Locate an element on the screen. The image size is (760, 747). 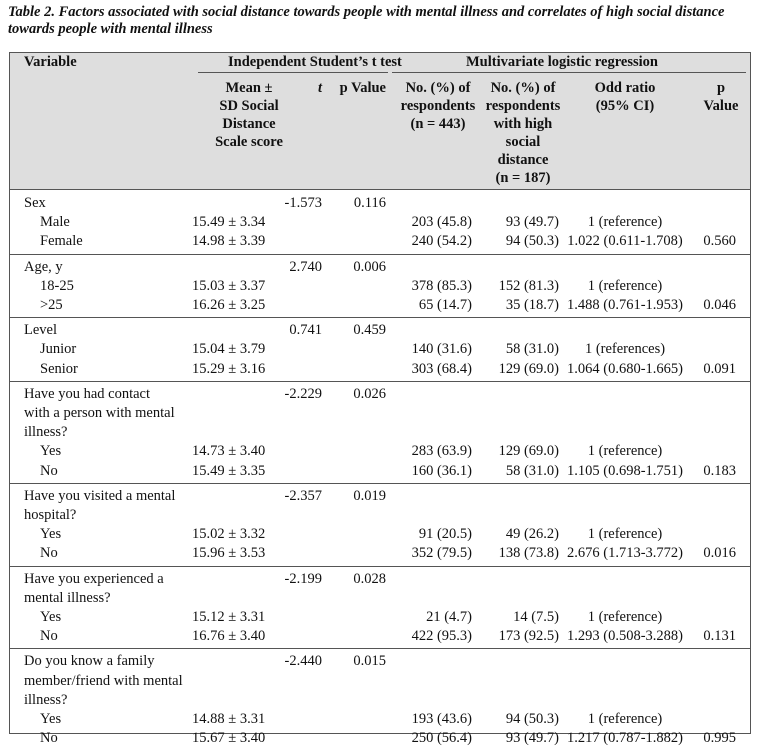
n_all-line: (n = 443) is located at coordinates (438, 124).